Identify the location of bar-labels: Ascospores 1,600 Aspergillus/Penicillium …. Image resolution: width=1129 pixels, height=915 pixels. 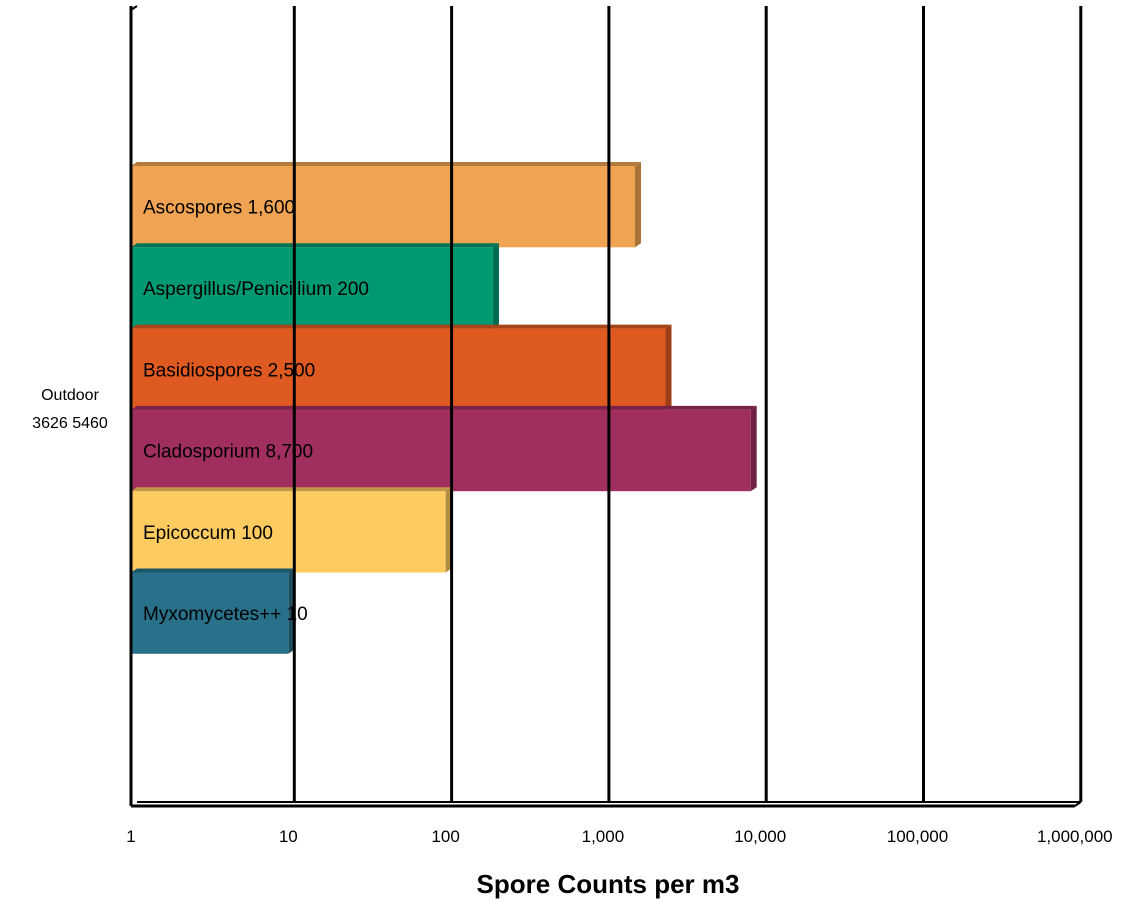
(256, 412).